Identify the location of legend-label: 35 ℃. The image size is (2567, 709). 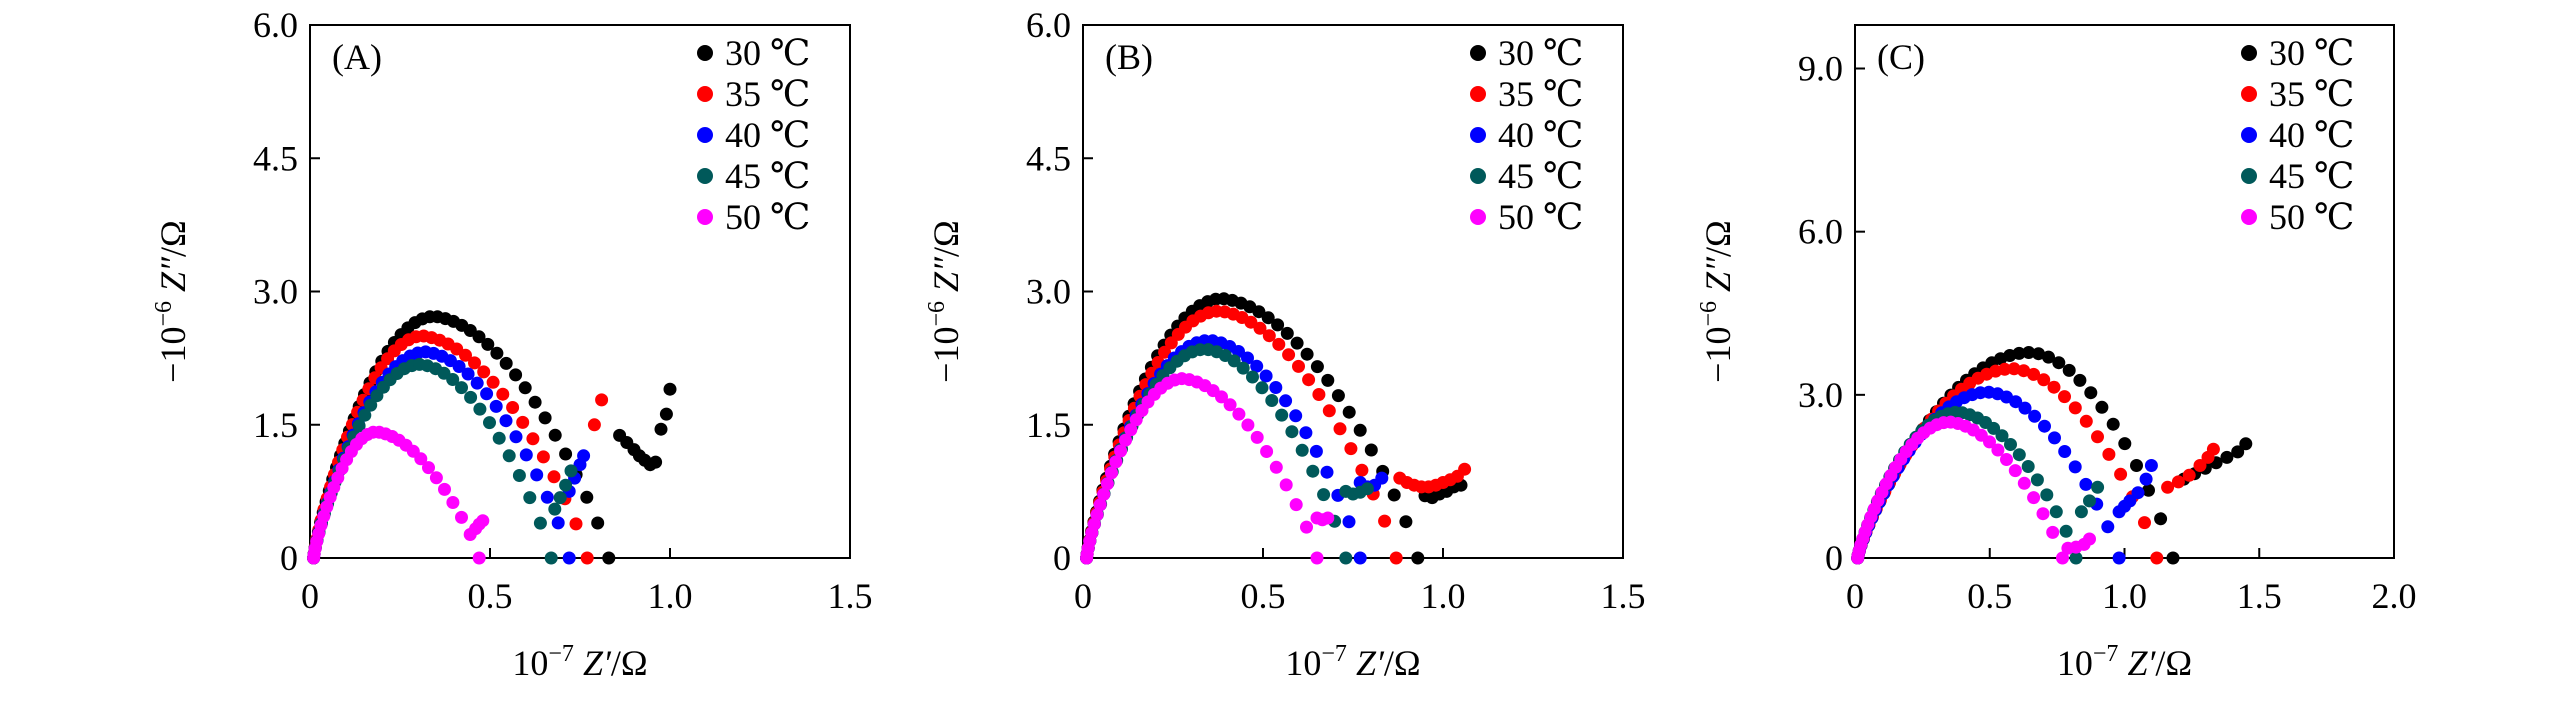
(767, 94).